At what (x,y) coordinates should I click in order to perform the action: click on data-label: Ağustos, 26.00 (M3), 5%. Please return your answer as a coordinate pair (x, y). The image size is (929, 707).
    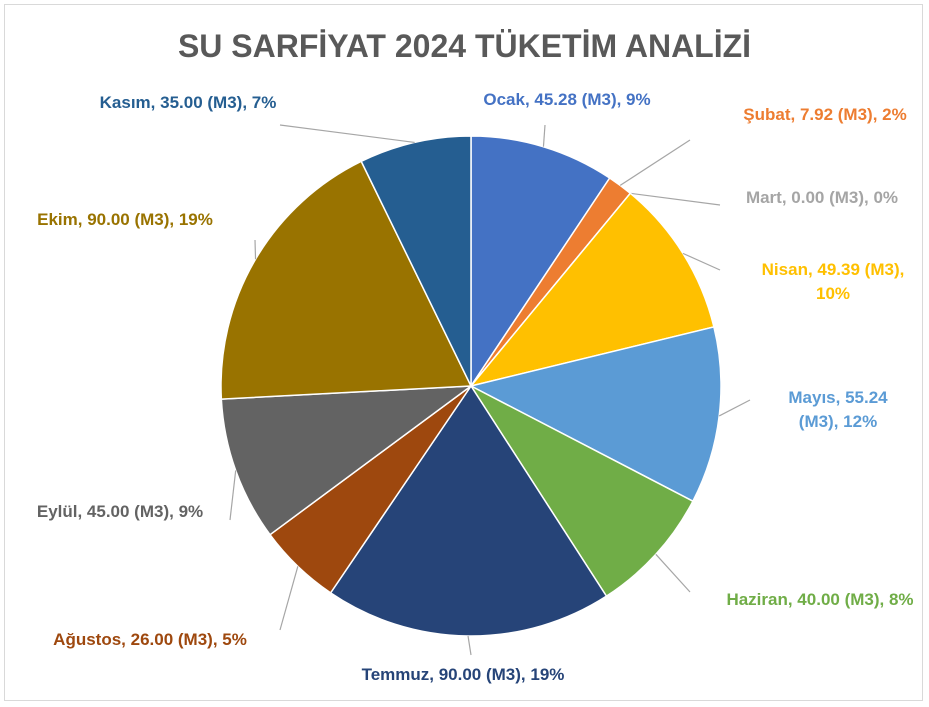
    Looking at the image, I should click on (150, 639).